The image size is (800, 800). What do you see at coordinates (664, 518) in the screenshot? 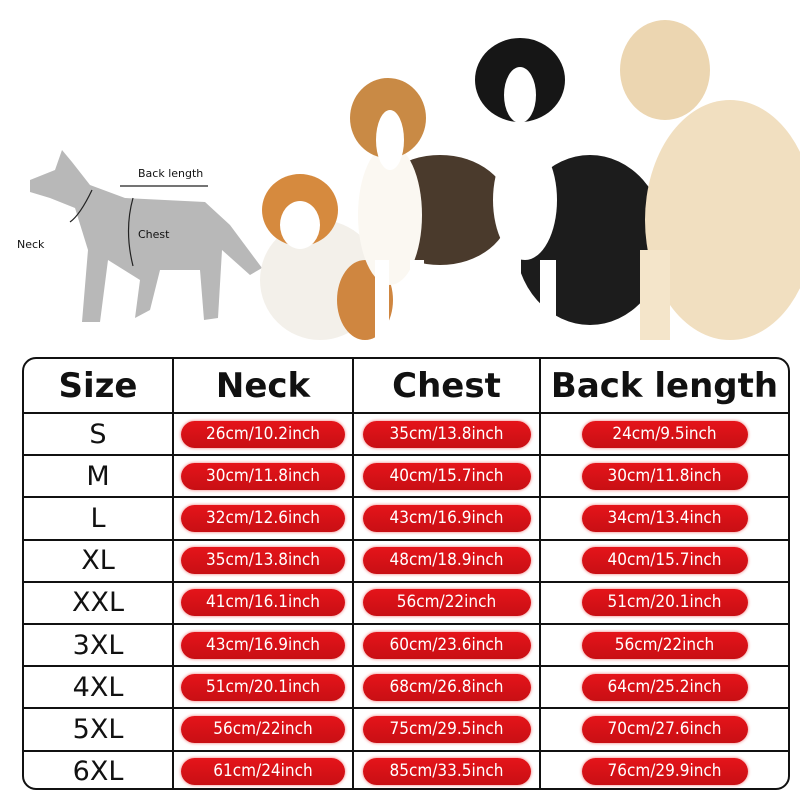
I see `back-length-cell: 34cm/13.4inch` at bounding box center [664, 518].